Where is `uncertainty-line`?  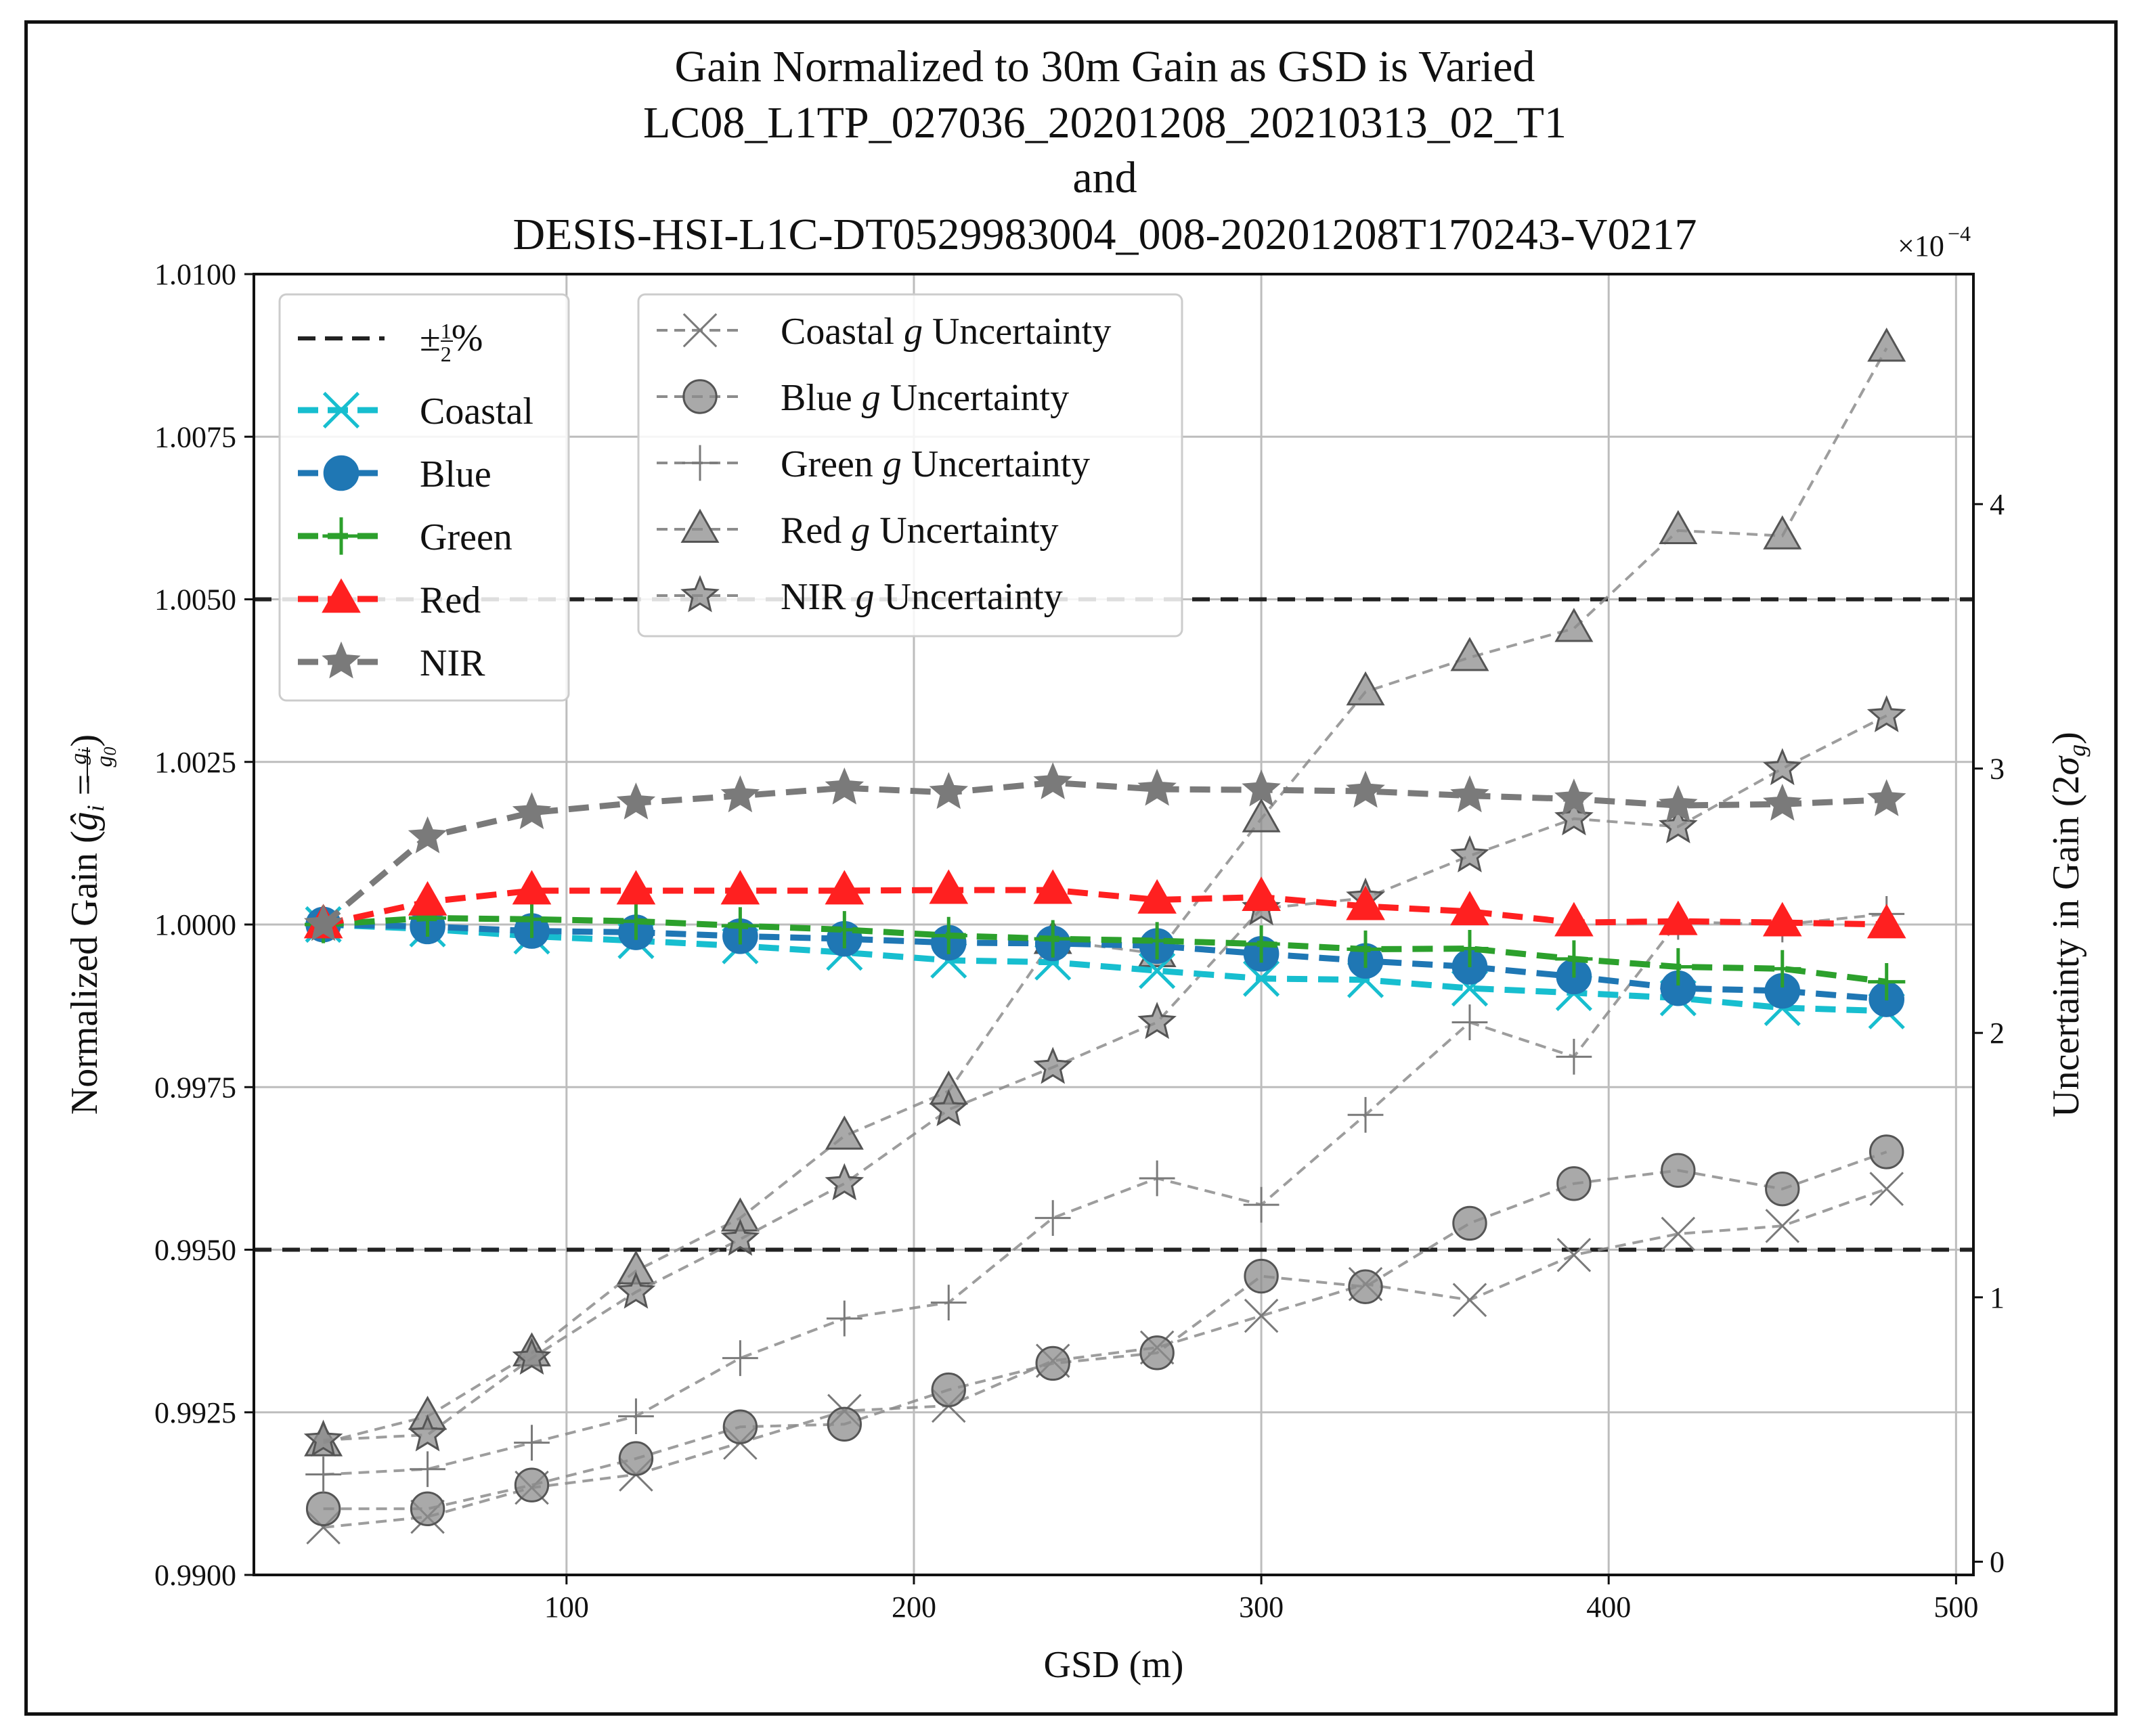
uncertainty-line is located at coordinates (1105, 1358).